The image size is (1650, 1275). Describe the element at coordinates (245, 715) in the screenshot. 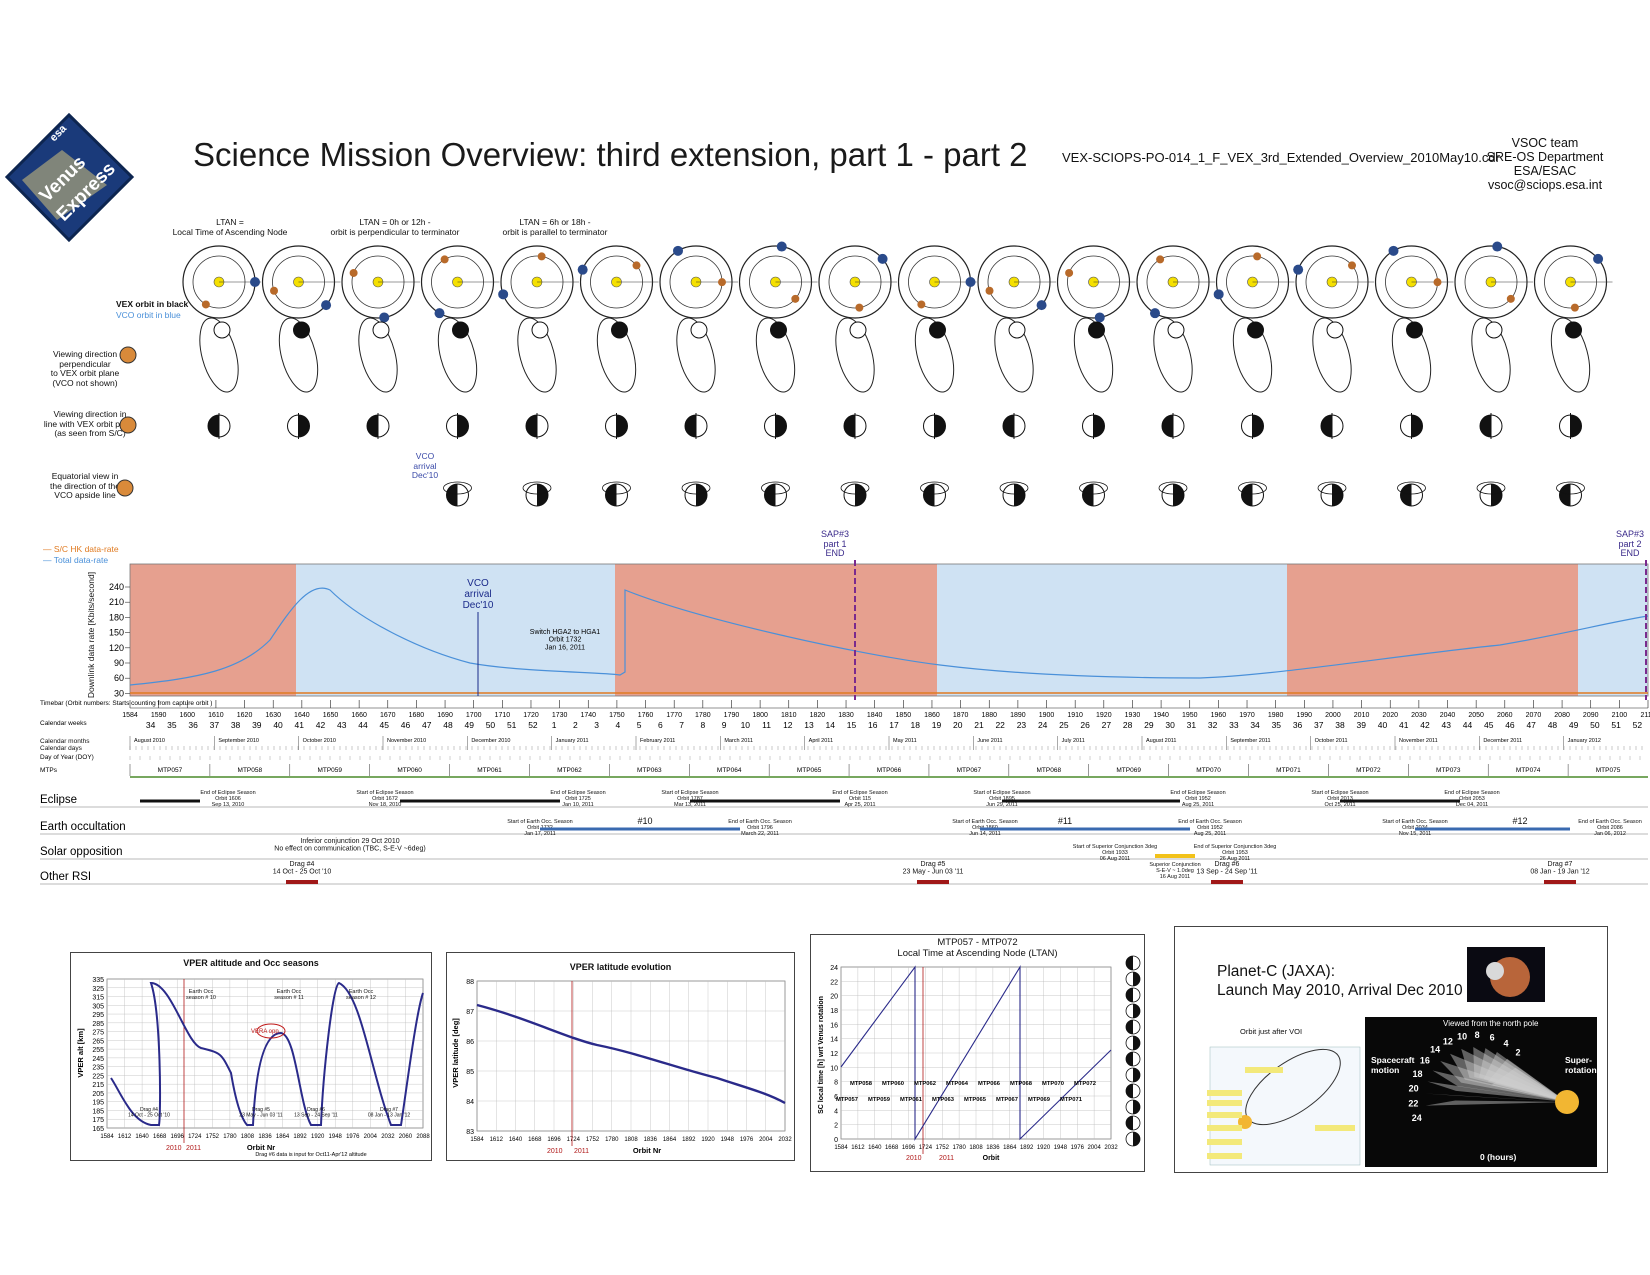

I see `orbit-number: 1620` at that location.